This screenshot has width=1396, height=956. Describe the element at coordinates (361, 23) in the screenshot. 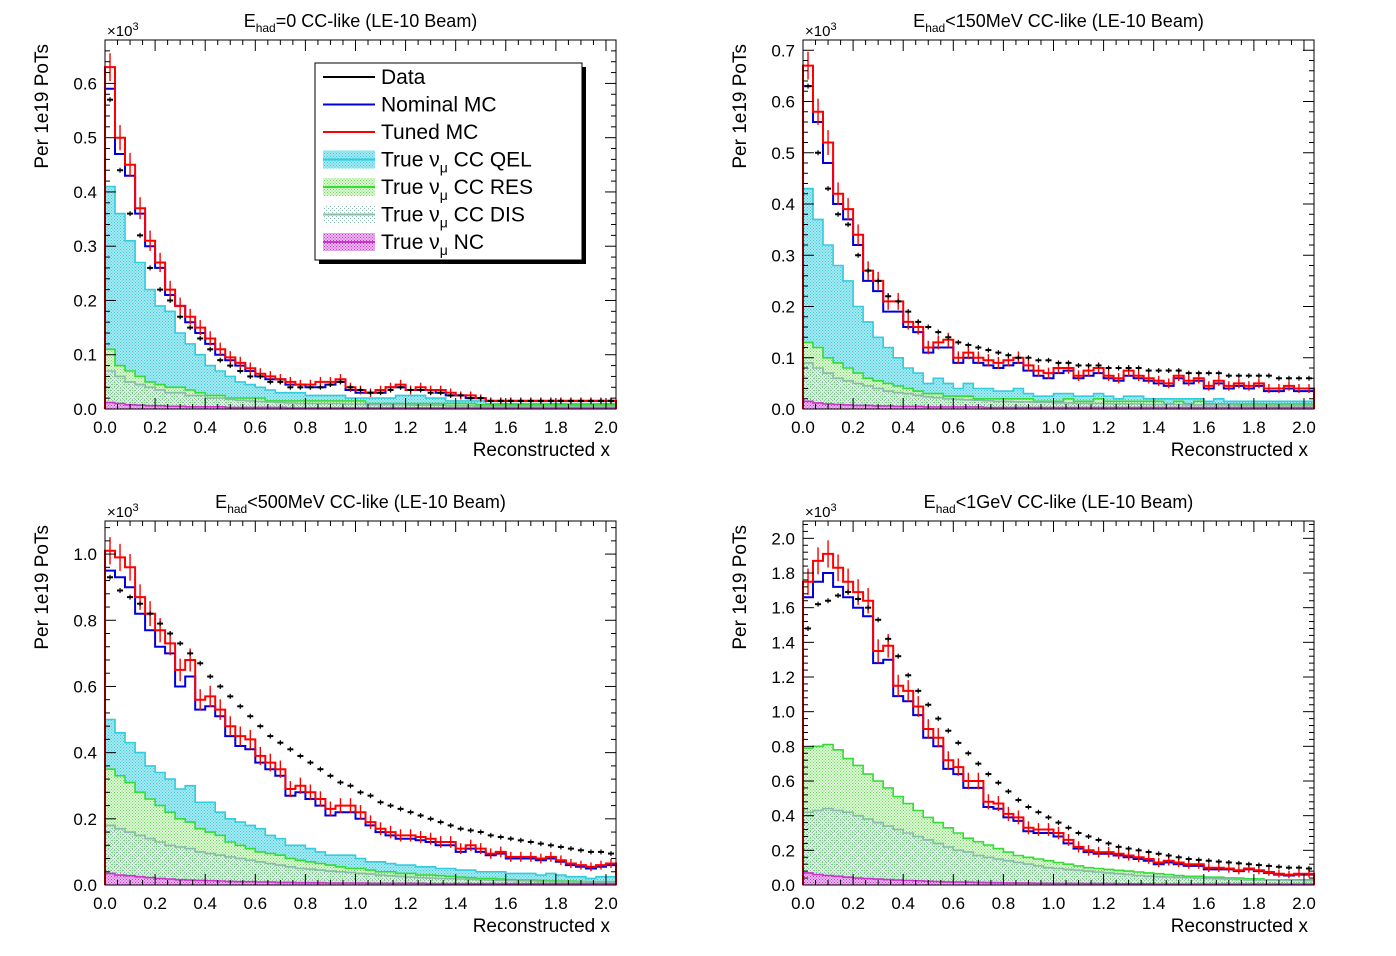

I see `panel-title: Ehad=0 CC-like (LE-10 Beam)` at that location.